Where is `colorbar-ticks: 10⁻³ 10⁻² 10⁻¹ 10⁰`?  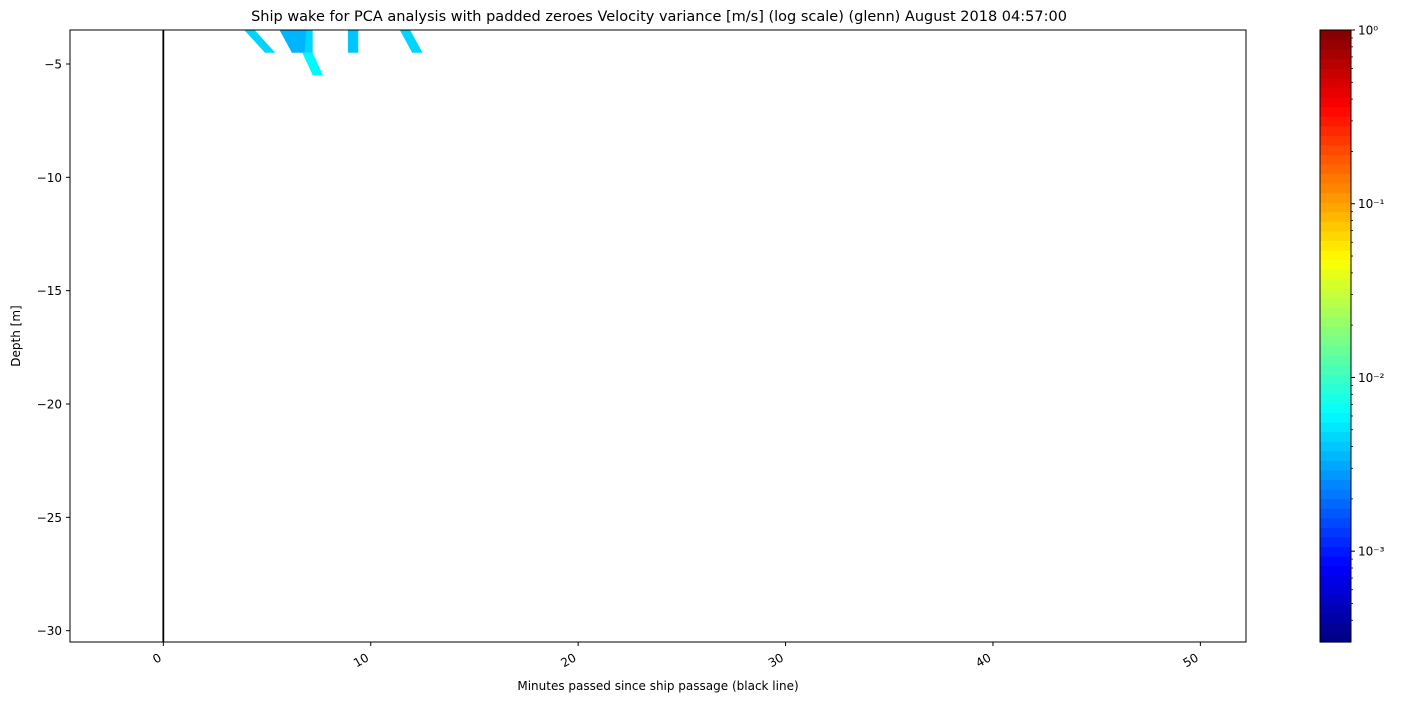 colorbar-ticks: 10⁻³ 10⁻² 10⁻¹ 10⁰ is located at coordinates (1368, 322).